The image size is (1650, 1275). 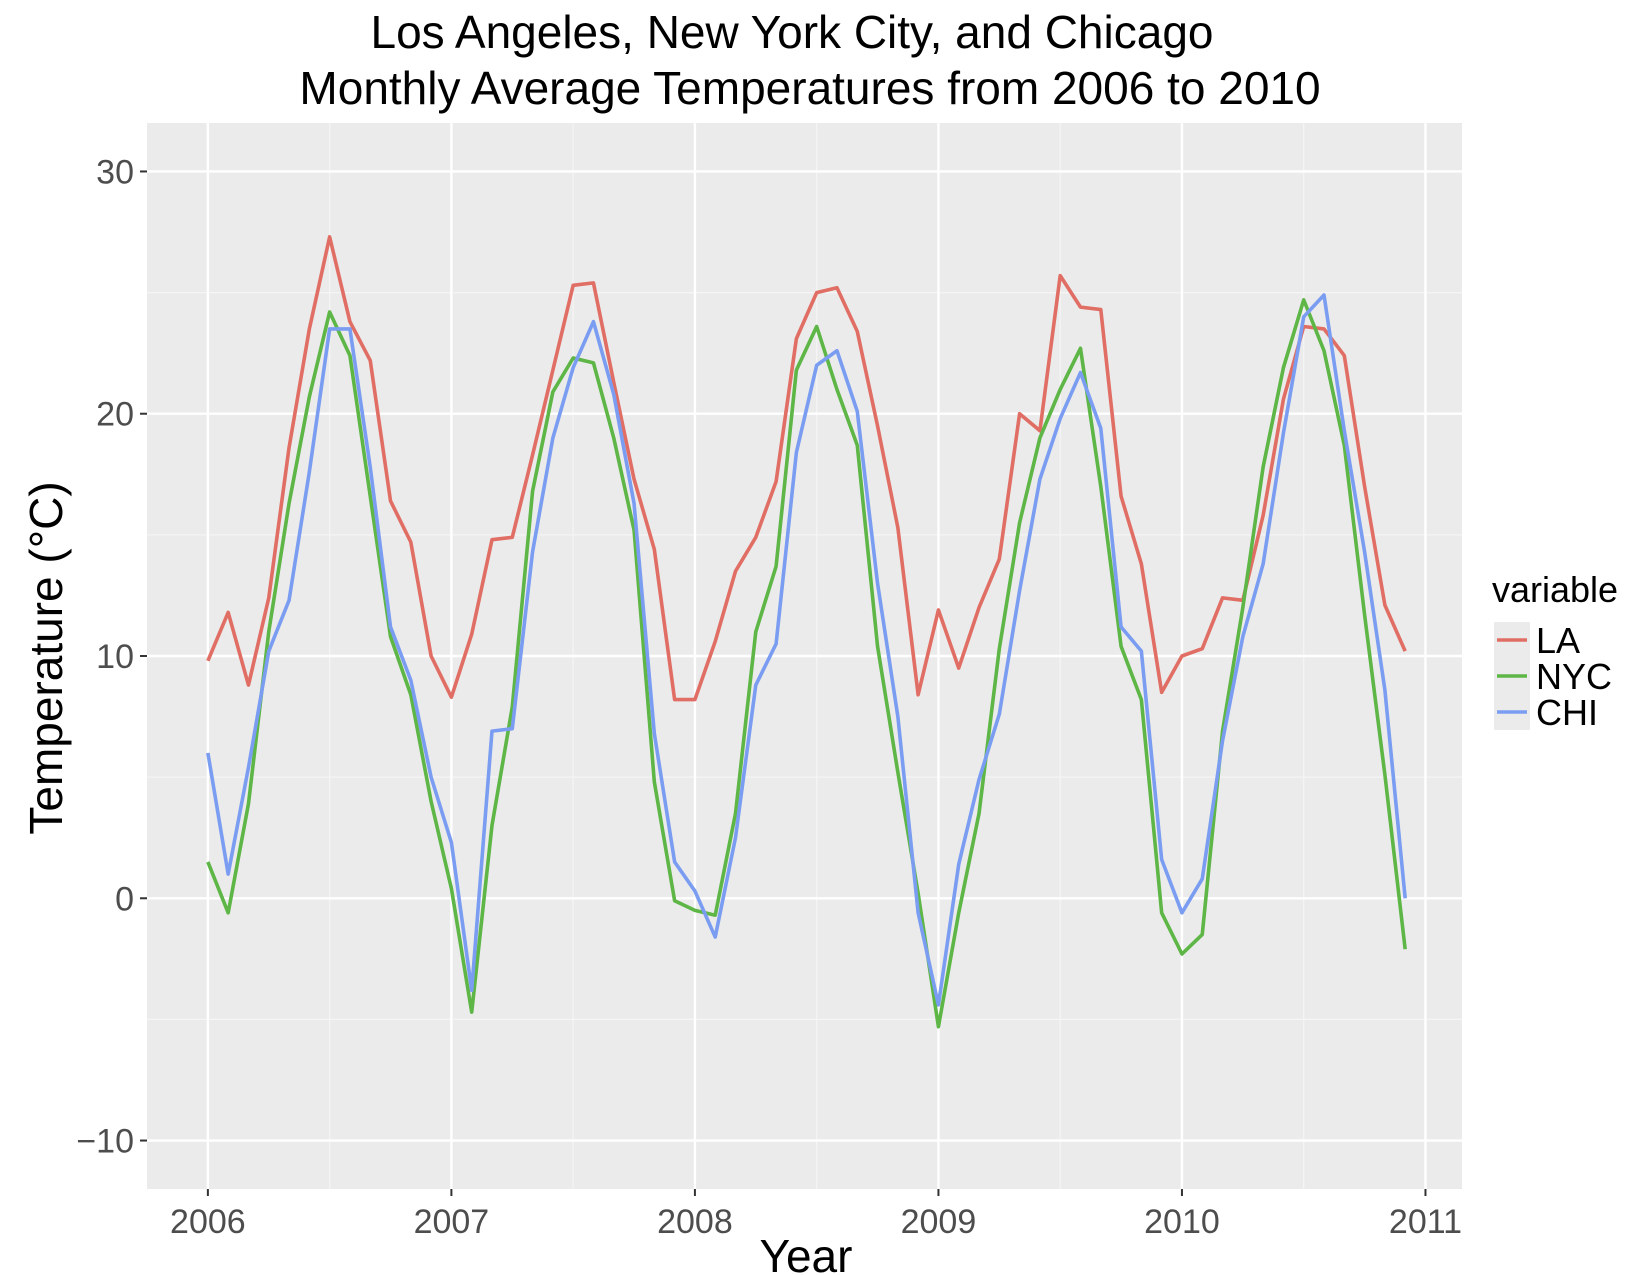 I want to click on x-tick-label: 2008, so click(x=695, y=1222).